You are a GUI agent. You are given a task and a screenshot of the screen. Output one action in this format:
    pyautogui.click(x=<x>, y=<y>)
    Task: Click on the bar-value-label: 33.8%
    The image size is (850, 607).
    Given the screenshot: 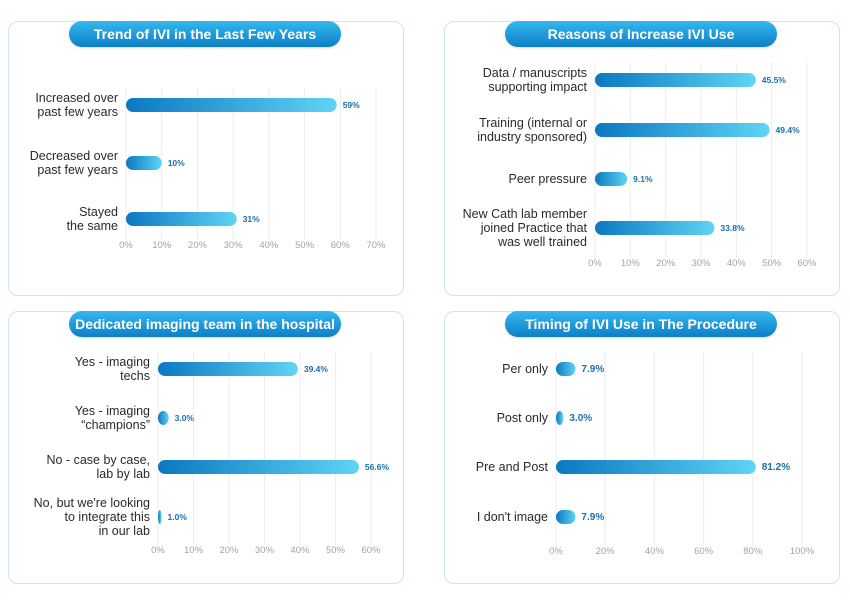 What is the action you would take?
    pyautogui.click(x=732, y=228)
    